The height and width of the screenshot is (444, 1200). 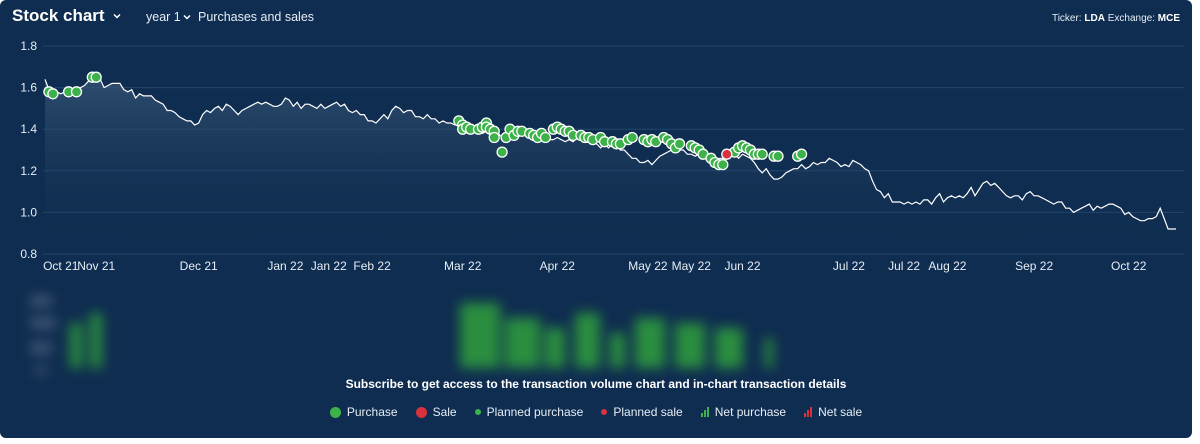 I want to click on legend-sale: Sale, so click(x=436, y=412).